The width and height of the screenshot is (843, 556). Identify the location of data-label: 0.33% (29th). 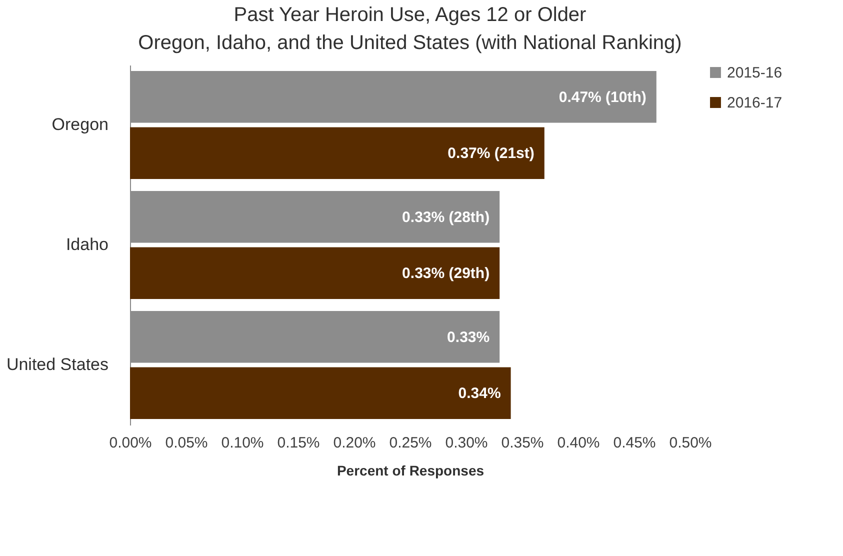
(446, 273).